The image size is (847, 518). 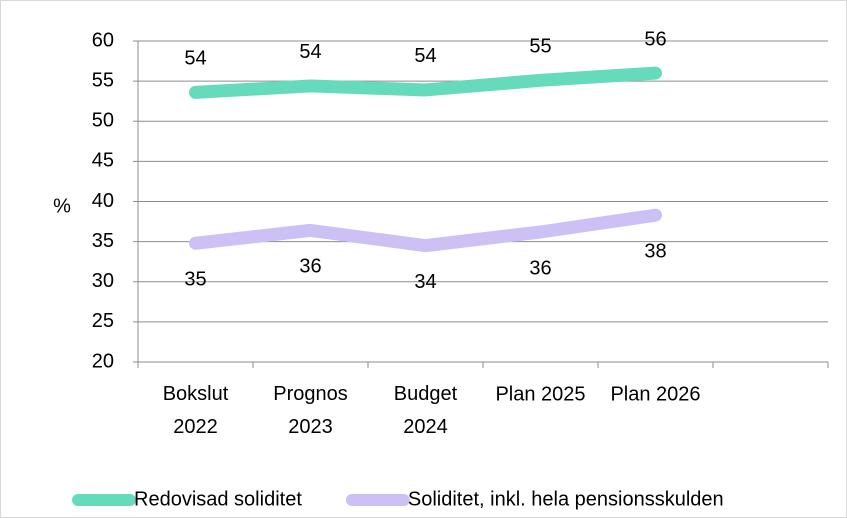 What do you see at coordinates (103, 201) in the screenshot?
I see `y-tick-label: 40` at bounding box center [103, 201].